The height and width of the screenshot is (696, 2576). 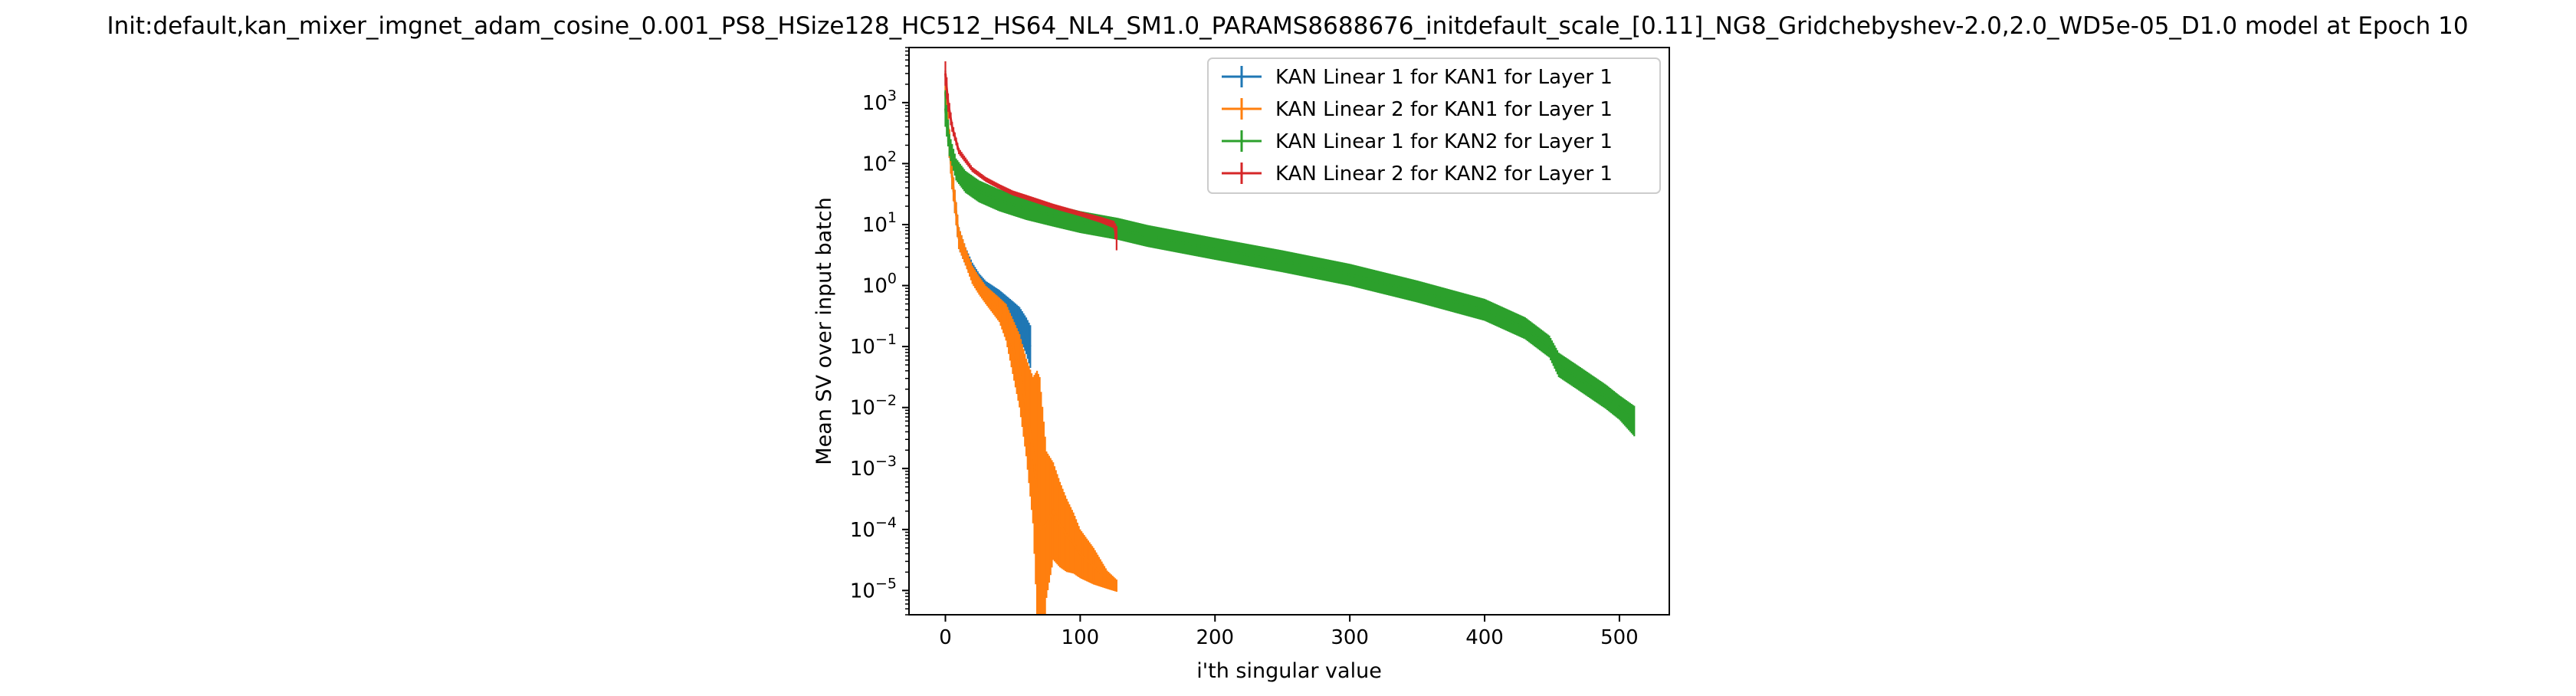 I want to click on legend-entry: KAN Linear 1 for KAN1 for Layer 1, so click(x=1417, y=77).